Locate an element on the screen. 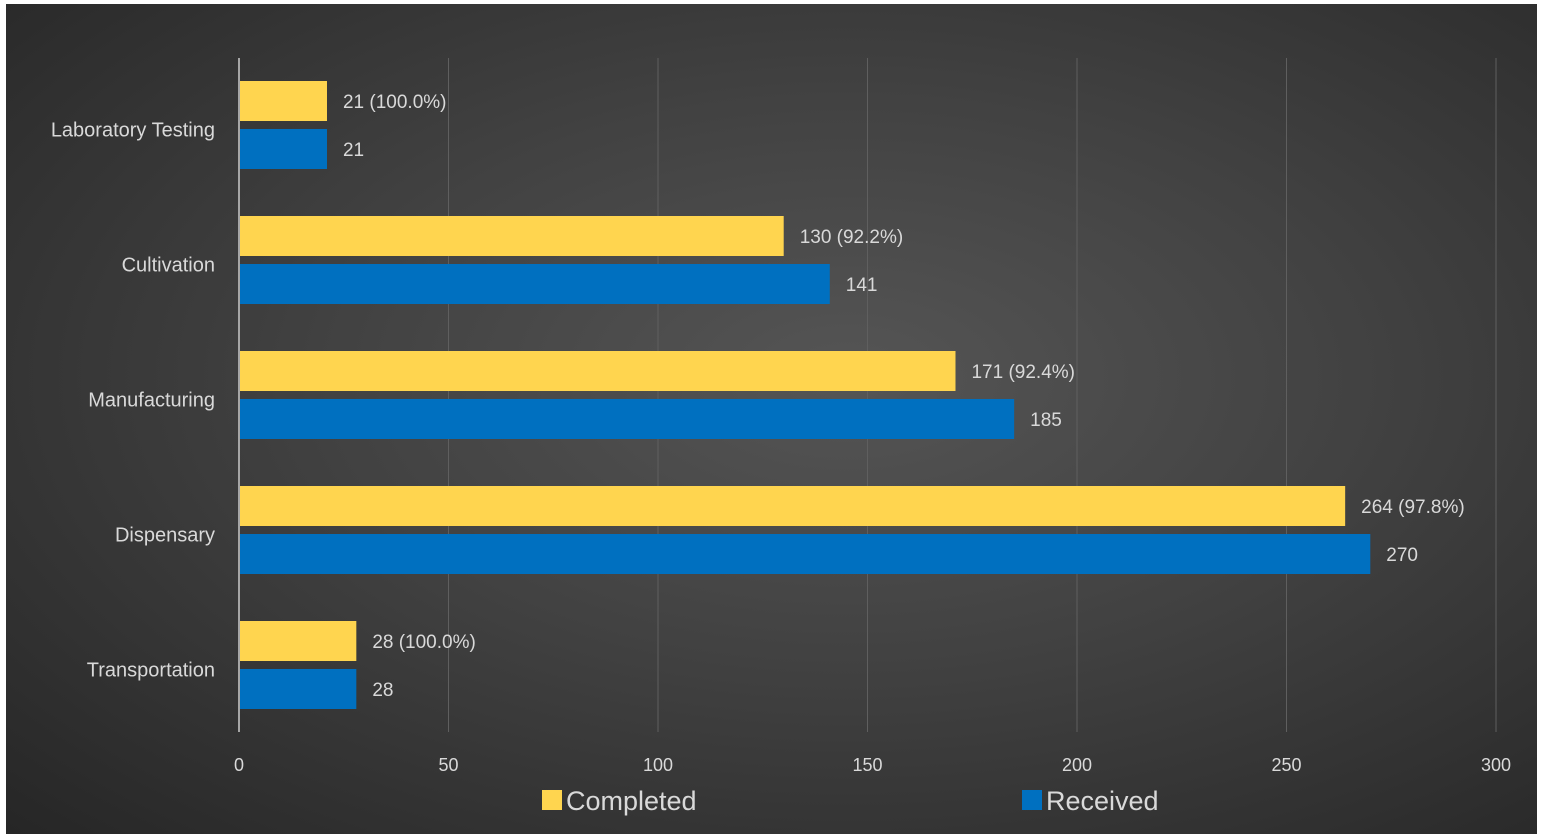 The image size is (1543, 838). data-label-received: 28 is located at coordinates (382, 690).